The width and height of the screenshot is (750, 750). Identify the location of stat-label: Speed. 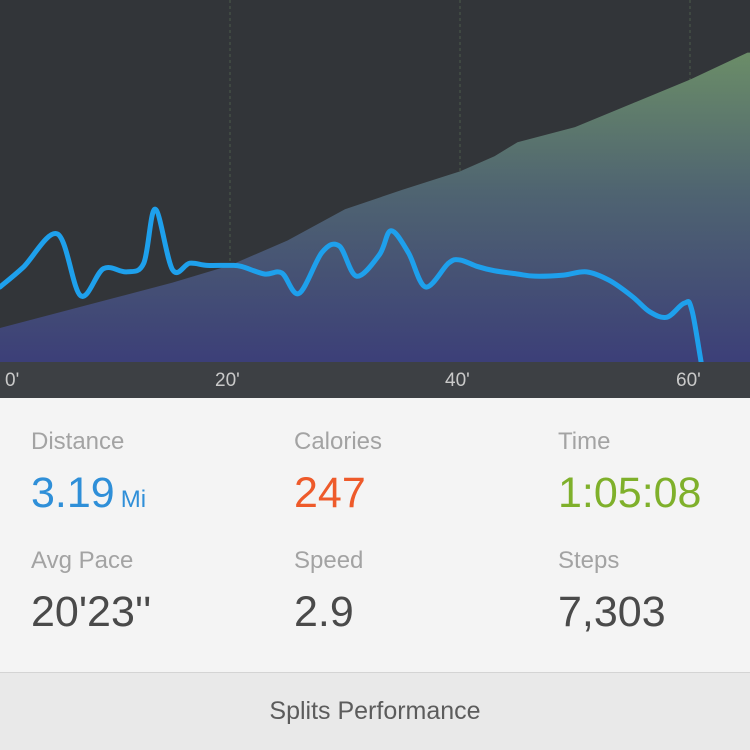
(329, 560).